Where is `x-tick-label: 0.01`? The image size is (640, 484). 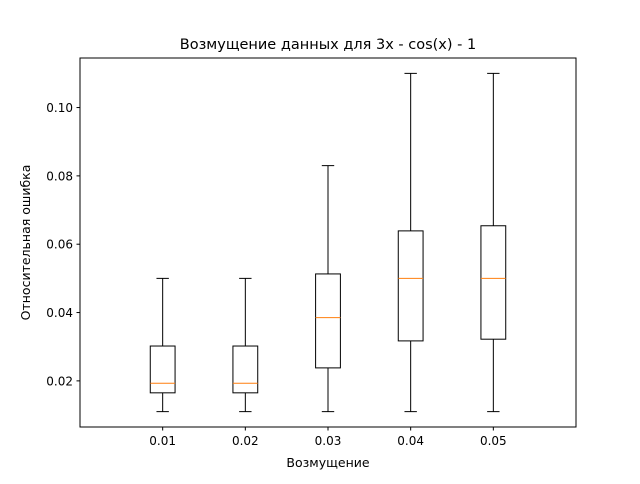
x-tick-label: 0.01 is located at coordinates (162, 441).